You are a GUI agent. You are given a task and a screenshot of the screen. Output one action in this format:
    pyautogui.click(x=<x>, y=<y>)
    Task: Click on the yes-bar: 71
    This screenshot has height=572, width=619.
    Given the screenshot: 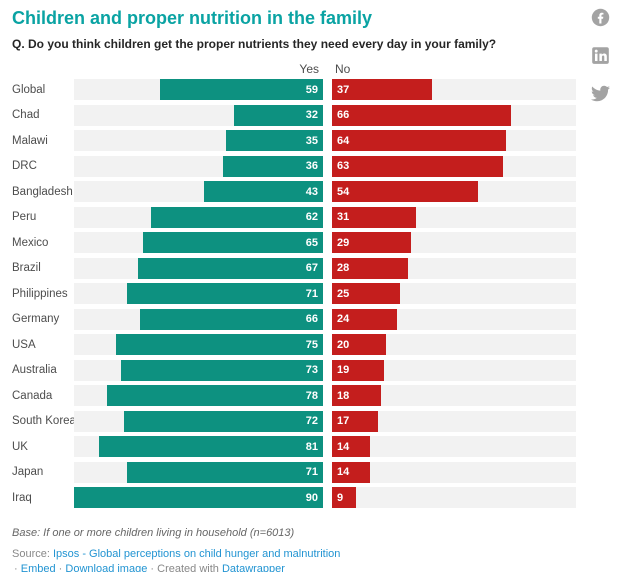 What is the action you would take?
    pyautogui.click(x=224, y=293)
    